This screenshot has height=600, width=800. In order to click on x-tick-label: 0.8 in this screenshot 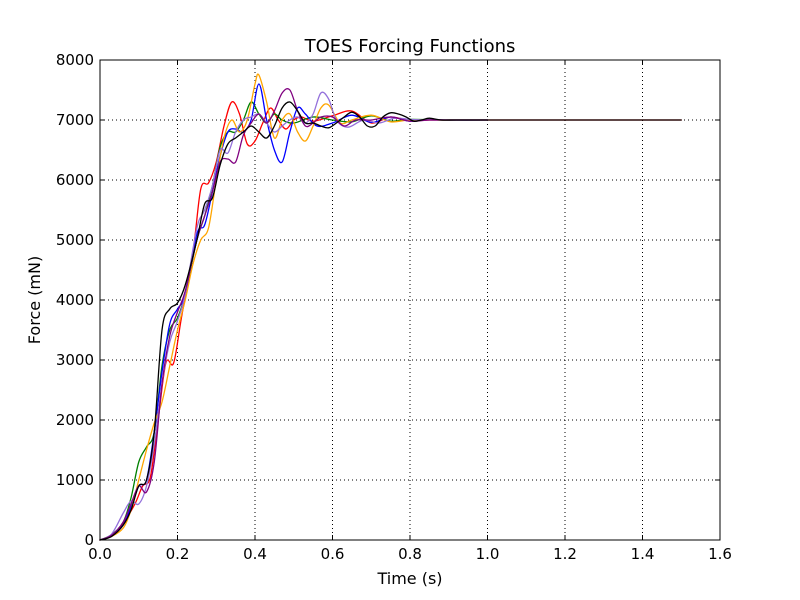, I will do `click(410, 554)`.